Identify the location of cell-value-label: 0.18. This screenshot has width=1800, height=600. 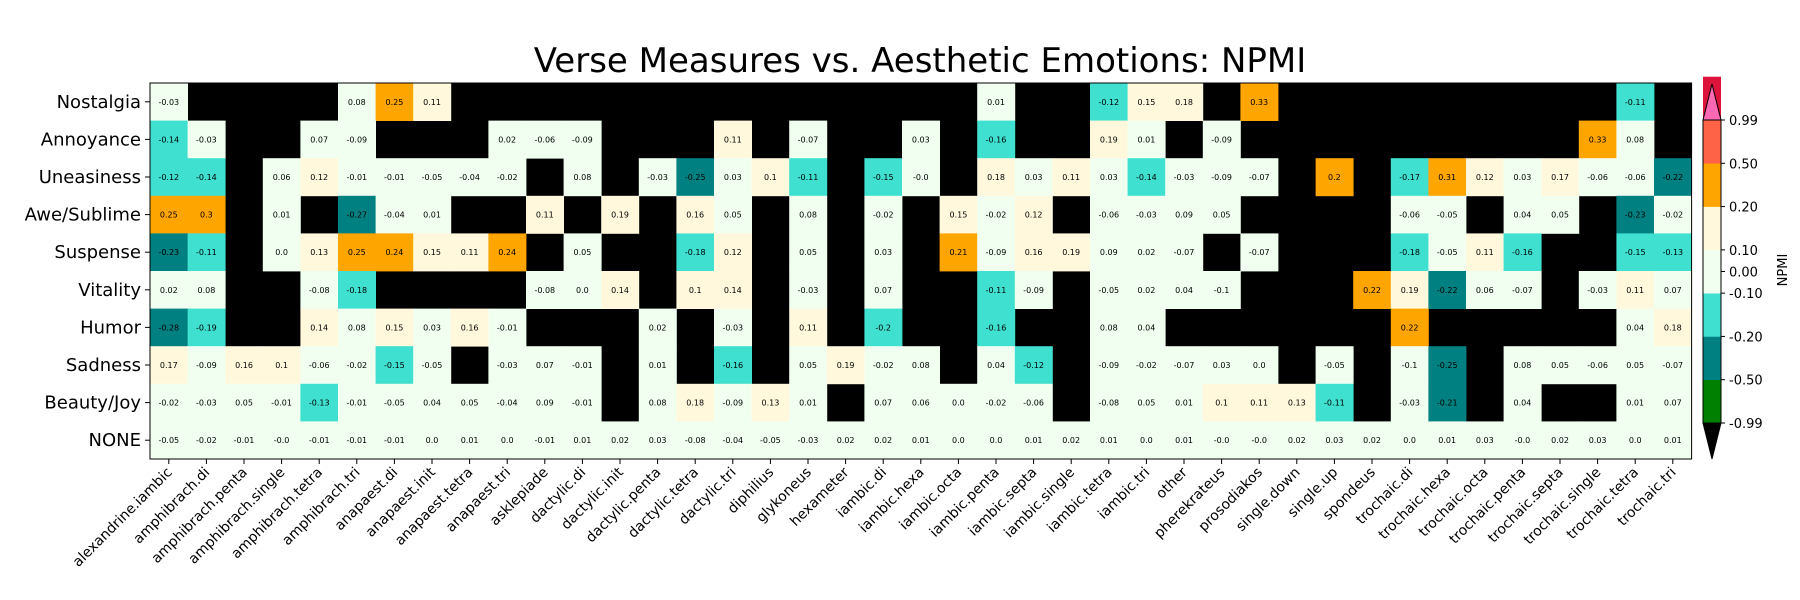
(1673, 327).